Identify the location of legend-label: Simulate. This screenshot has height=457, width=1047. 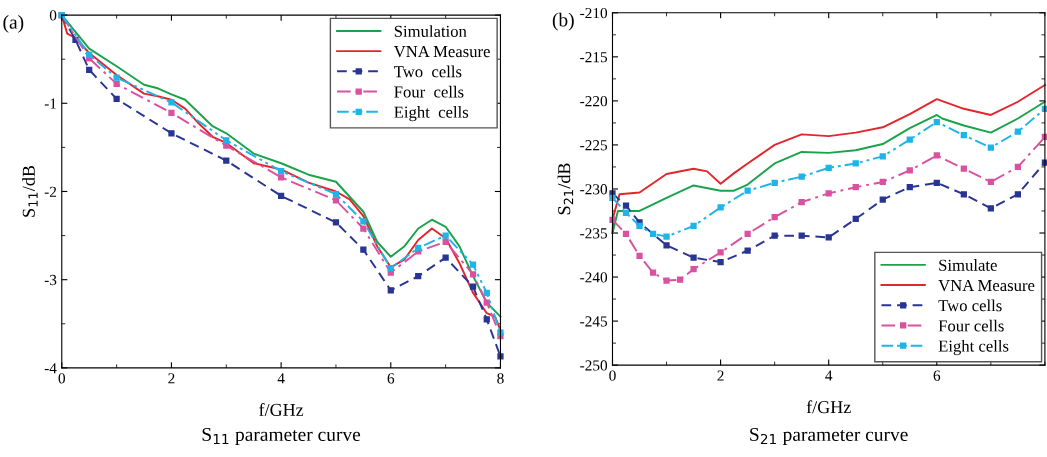
(968, 265).